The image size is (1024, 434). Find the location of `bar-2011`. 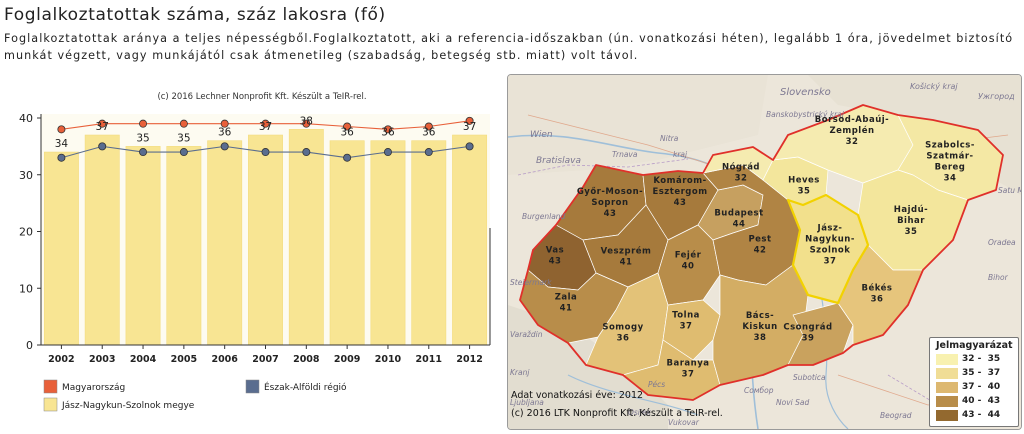

bar-2011 is located at coordinates (429, 243).